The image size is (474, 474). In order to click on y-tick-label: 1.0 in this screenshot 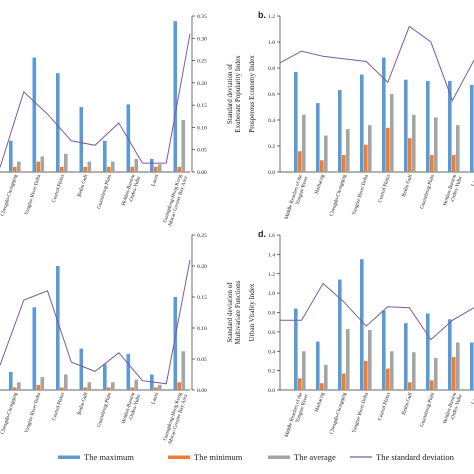, I will do `click(271, 43)`.